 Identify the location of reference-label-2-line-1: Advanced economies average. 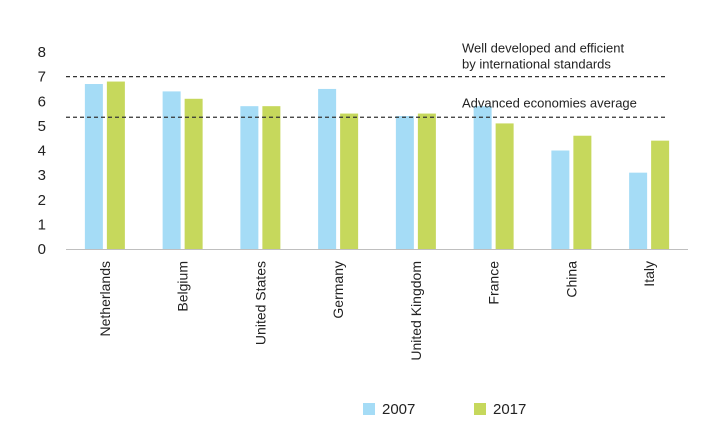
(549, 102).